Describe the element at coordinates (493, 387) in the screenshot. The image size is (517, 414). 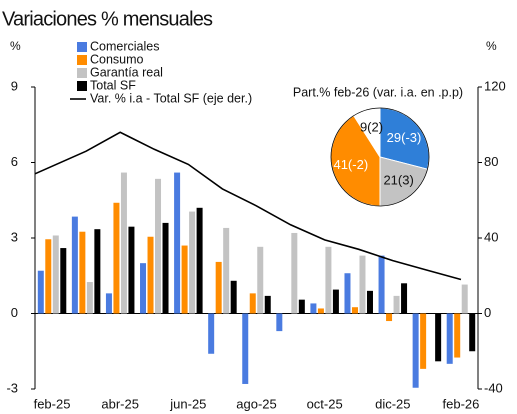
I see `y2-tick-label: -40` at that location.